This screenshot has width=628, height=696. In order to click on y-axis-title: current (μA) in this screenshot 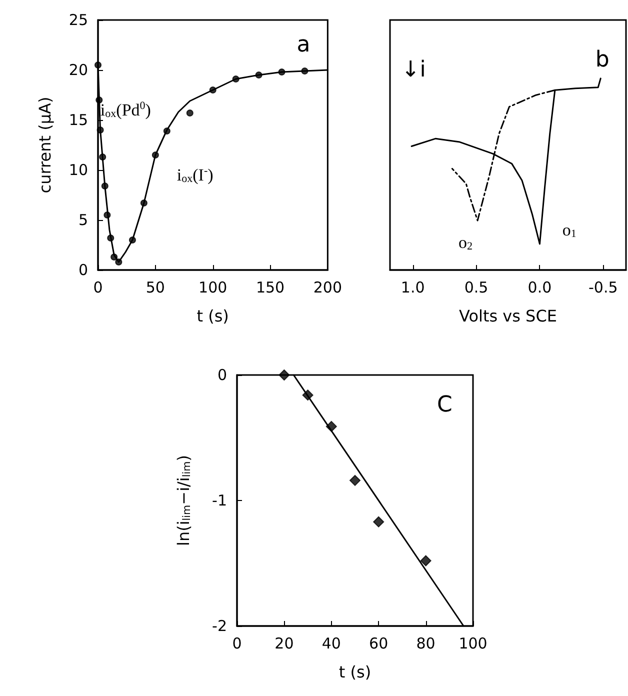, I will do `click(45, 145)`.